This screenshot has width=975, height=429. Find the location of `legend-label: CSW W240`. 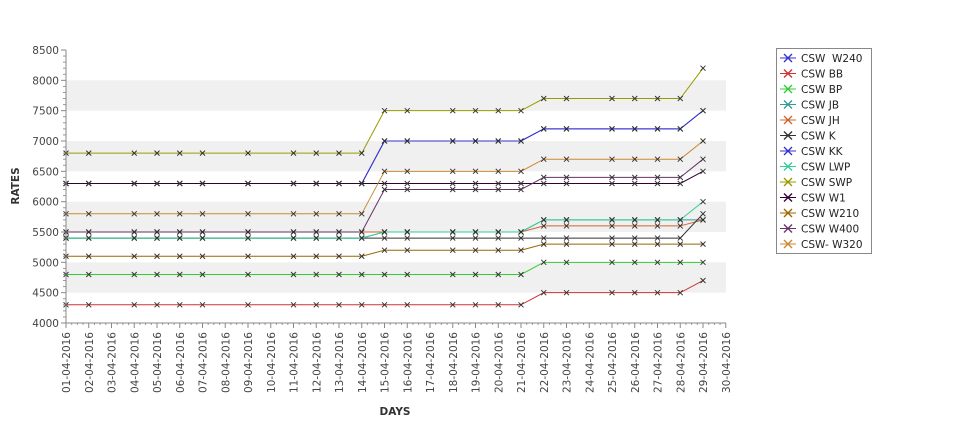

legend-label: CSW W240 is located at coordinates (831, 59).